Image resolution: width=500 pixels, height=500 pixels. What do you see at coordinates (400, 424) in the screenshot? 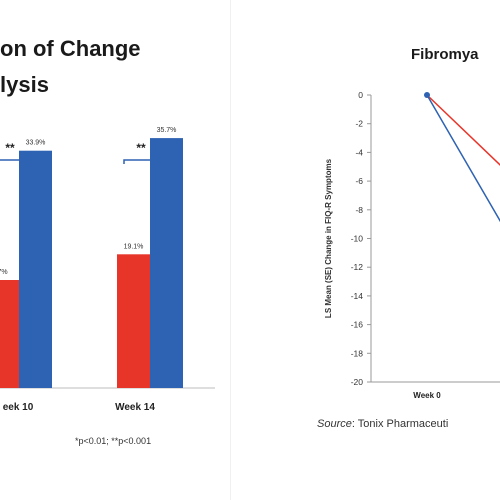
I see `source-text: : Tonix Pharmaceuti` at bounding box center [400, 424].